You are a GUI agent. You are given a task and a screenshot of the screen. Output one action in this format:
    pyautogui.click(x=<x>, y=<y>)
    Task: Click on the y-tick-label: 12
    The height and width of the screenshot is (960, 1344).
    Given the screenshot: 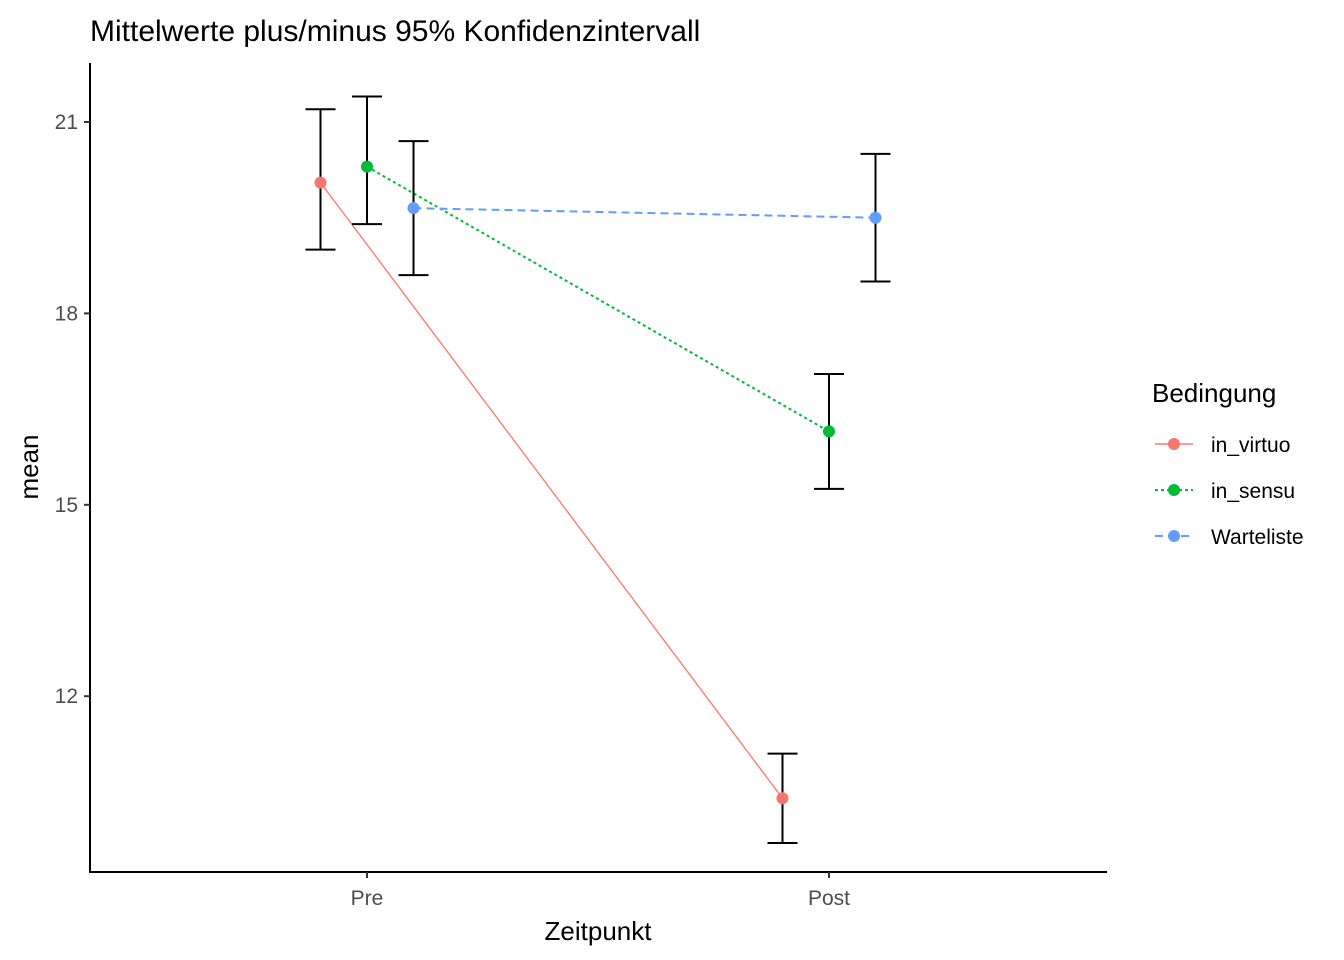 What is the action you would take?
    pyautogui.click(x=66, y=696)
    